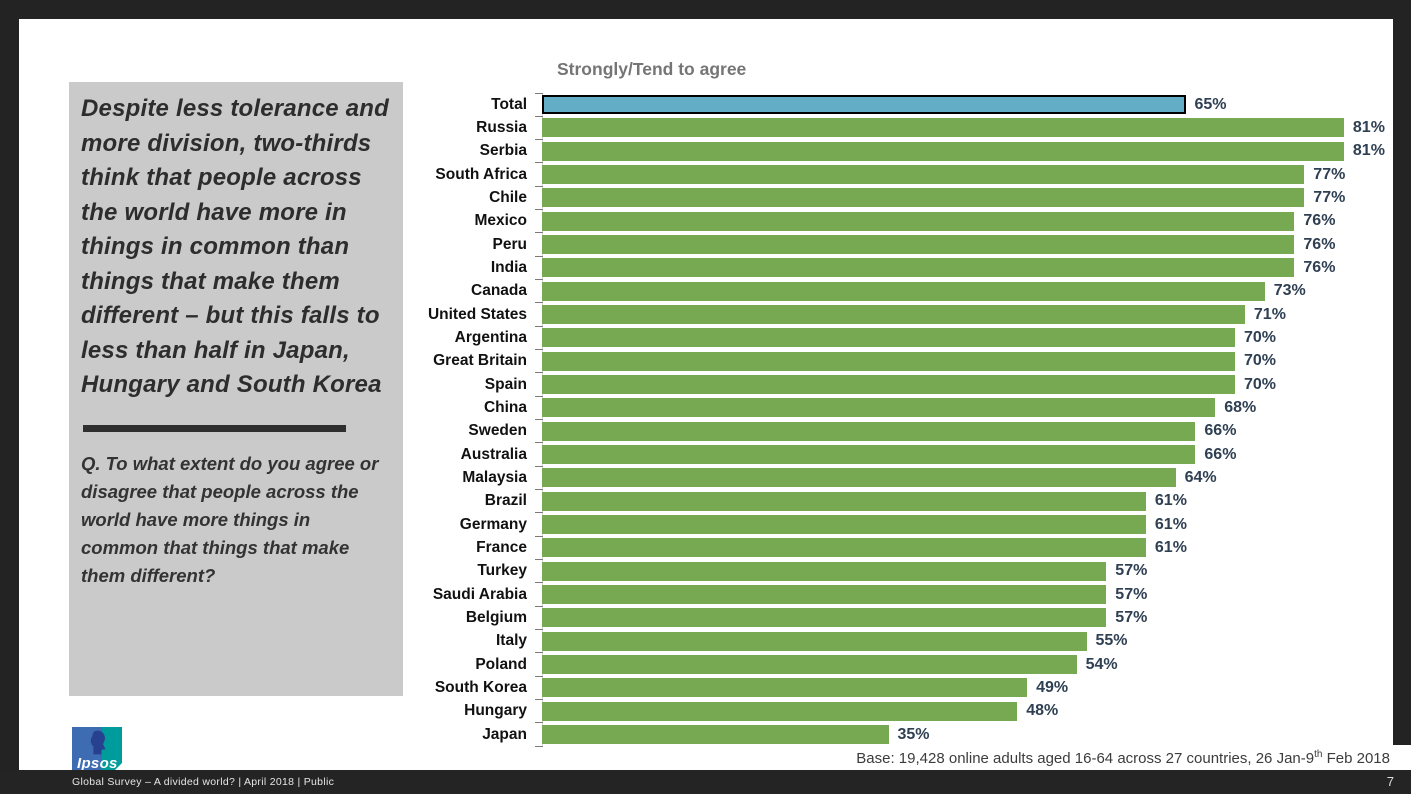 The height and width of the screenshot is (794, 1411). I want to click on chart-row: Japan 35%, so click(715, 734).